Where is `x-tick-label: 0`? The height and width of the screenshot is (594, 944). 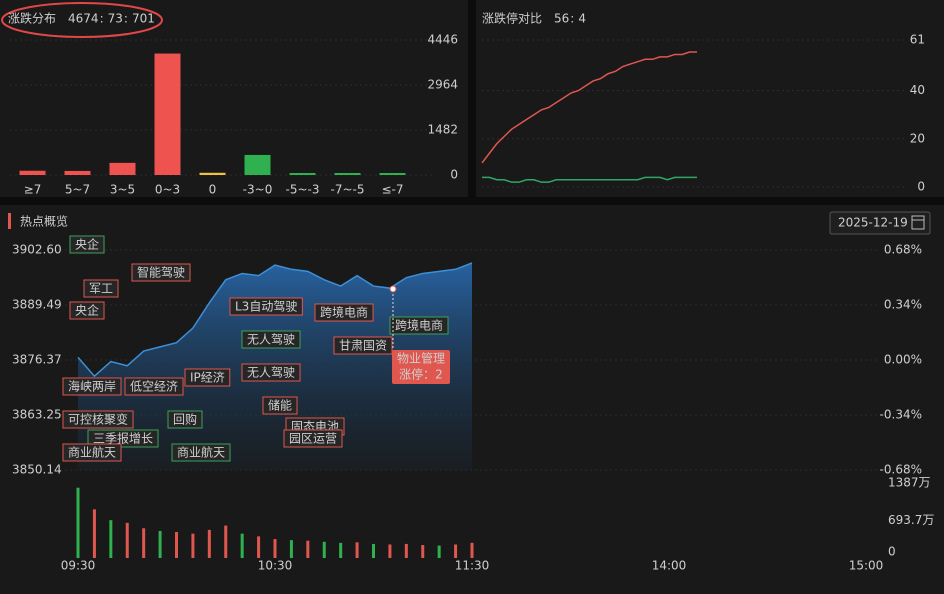 x-tick-label: 0 is located at coordinates (213, 190).